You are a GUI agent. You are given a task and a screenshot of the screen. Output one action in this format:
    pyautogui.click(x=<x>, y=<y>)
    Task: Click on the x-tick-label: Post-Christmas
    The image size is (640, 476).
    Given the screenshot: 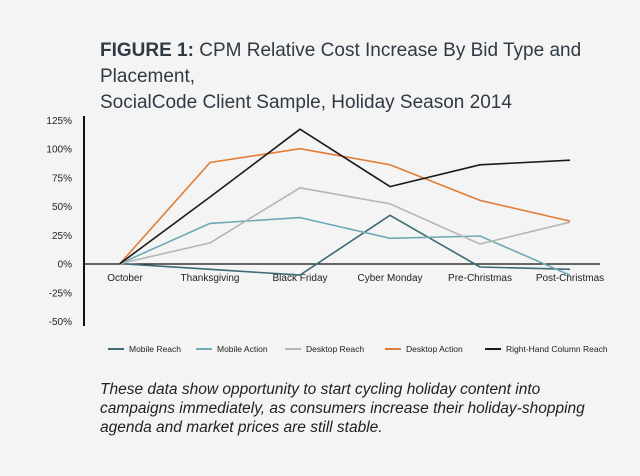 What is the action you would take?
    pyautogui.click(x=570, y=278)
    